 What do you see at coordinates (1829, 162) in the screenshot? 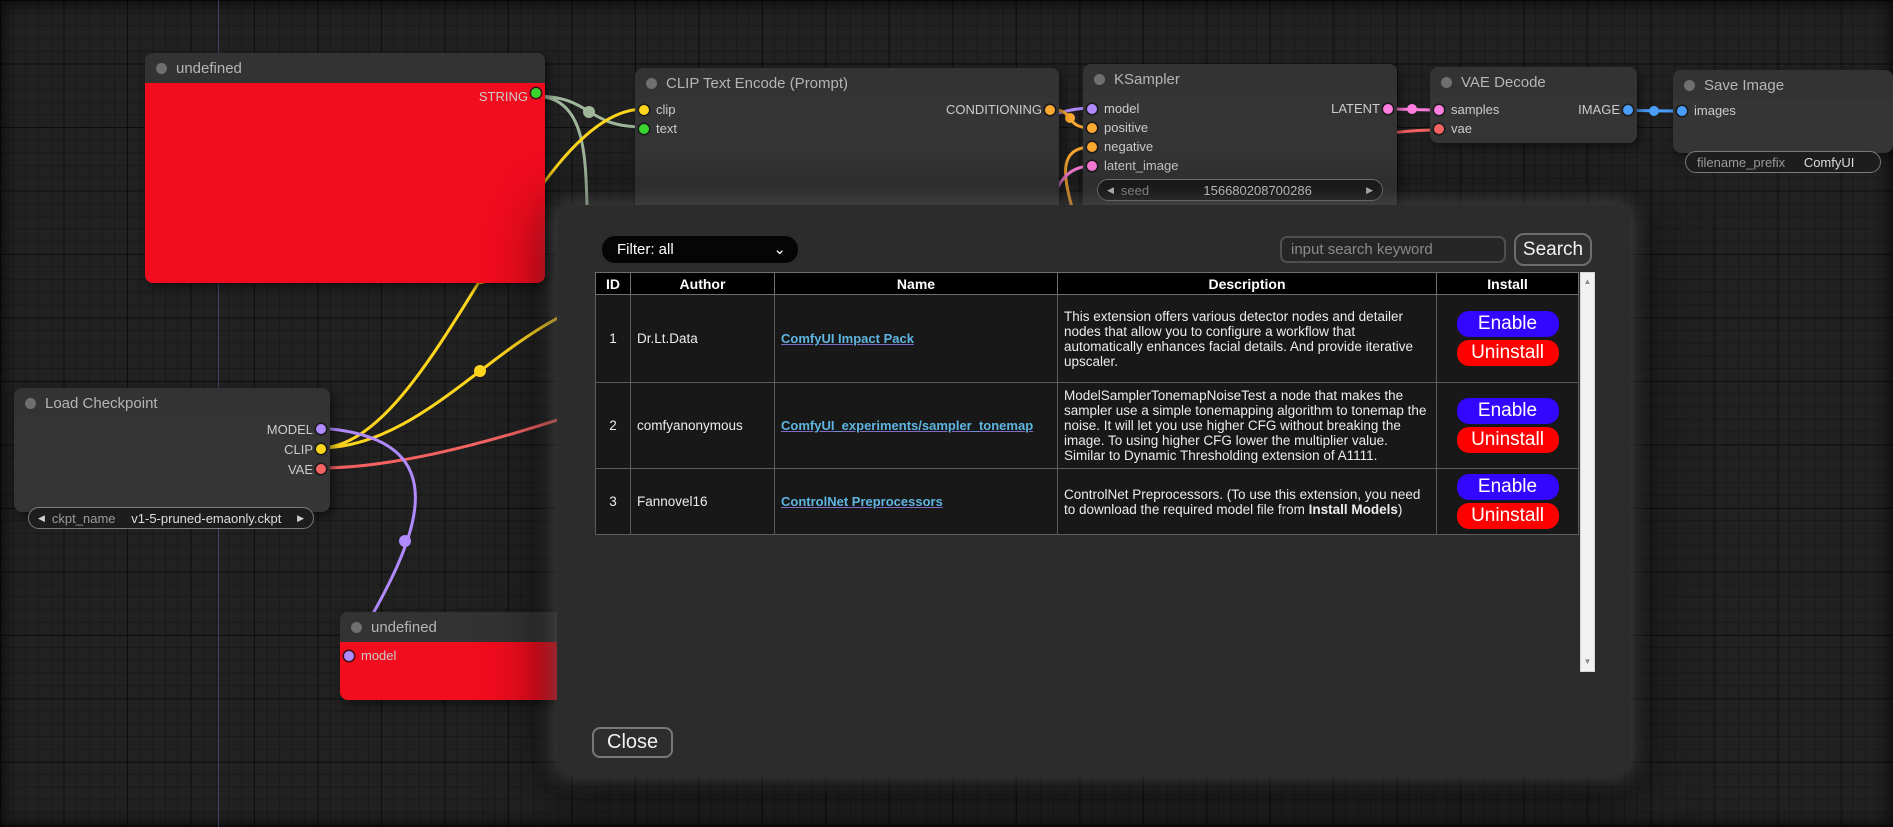
I see `widget-value: ComfyUI` at bounding box center [1829, 162].